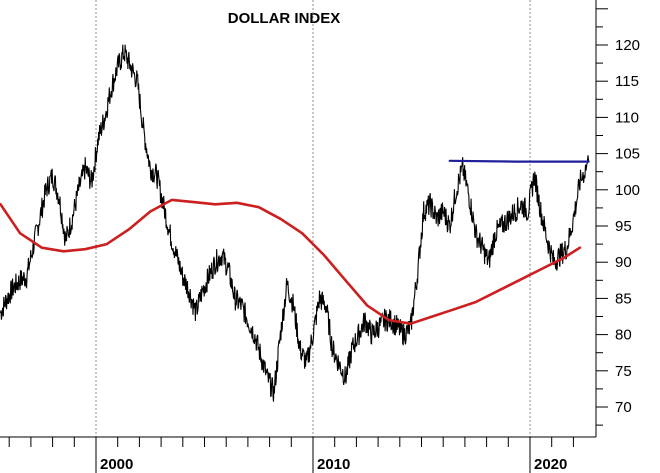 Image resolution: width=660 pixels, height=473 pixels. Describe the element at coordinates (627, 45) in the screenshot. I see `y-tick-label-120: 120` at that location.